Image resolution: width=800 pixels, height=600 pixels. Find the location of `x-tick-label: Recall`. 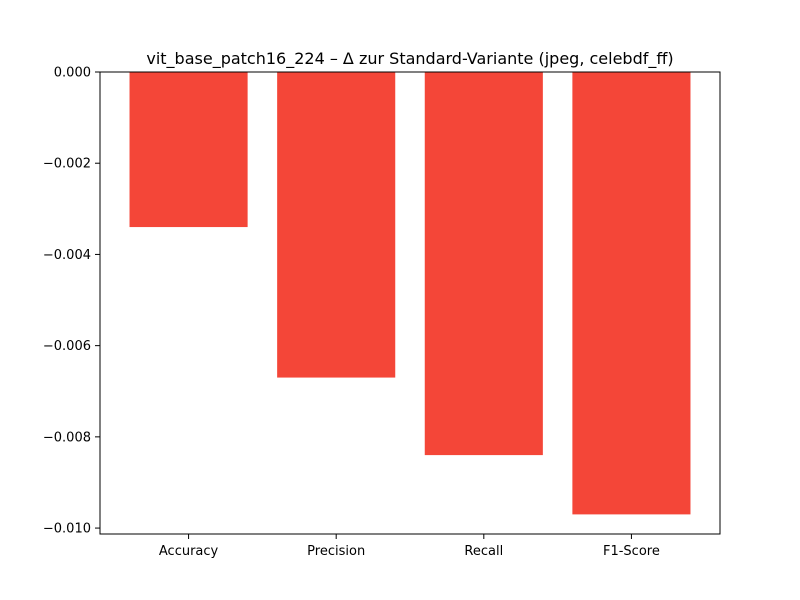

x-tick-label: Recall is located at coordinates (483, 551).